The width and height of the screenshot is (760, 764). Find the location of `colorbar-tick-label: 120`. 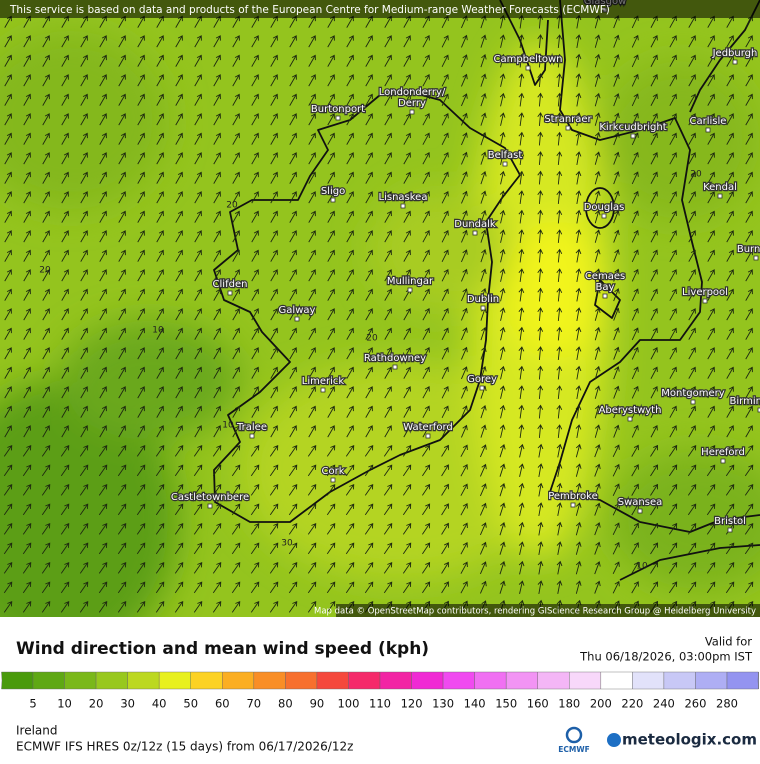

colorbar-tick-label: 120 is located at coordinates (412, 704).